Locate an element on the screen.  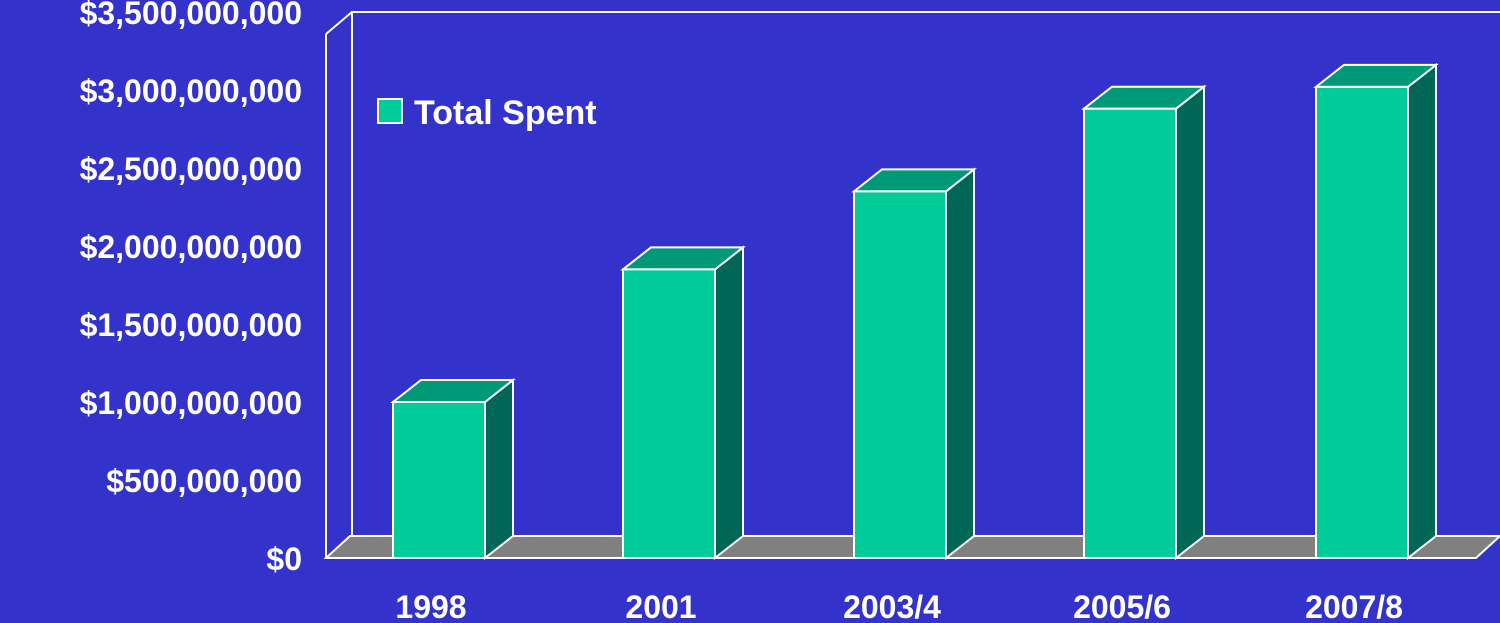
y-tick-label: $2,000,000,000 is located at coordinates (191, 247).